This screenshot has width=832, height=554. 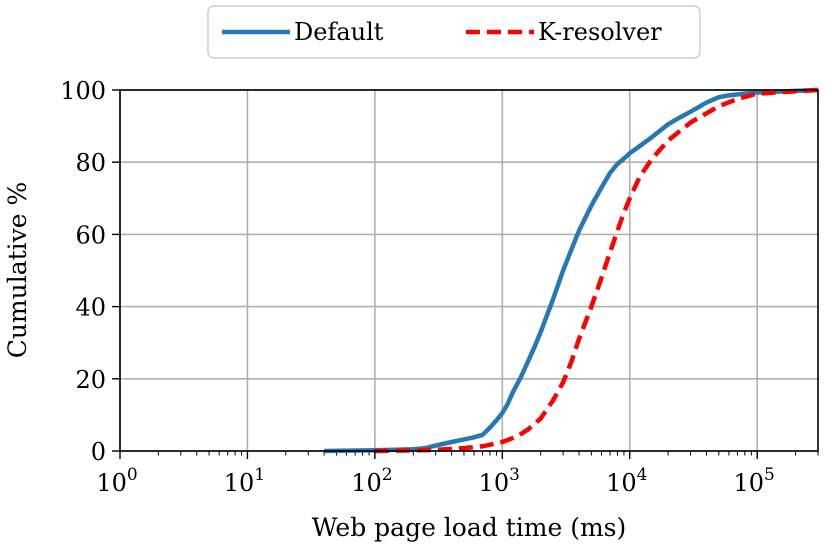 What do you see at coordinates (488, 453) in the screenshot?
I see `x-minor-ticks` at bounding box center [488, 453].